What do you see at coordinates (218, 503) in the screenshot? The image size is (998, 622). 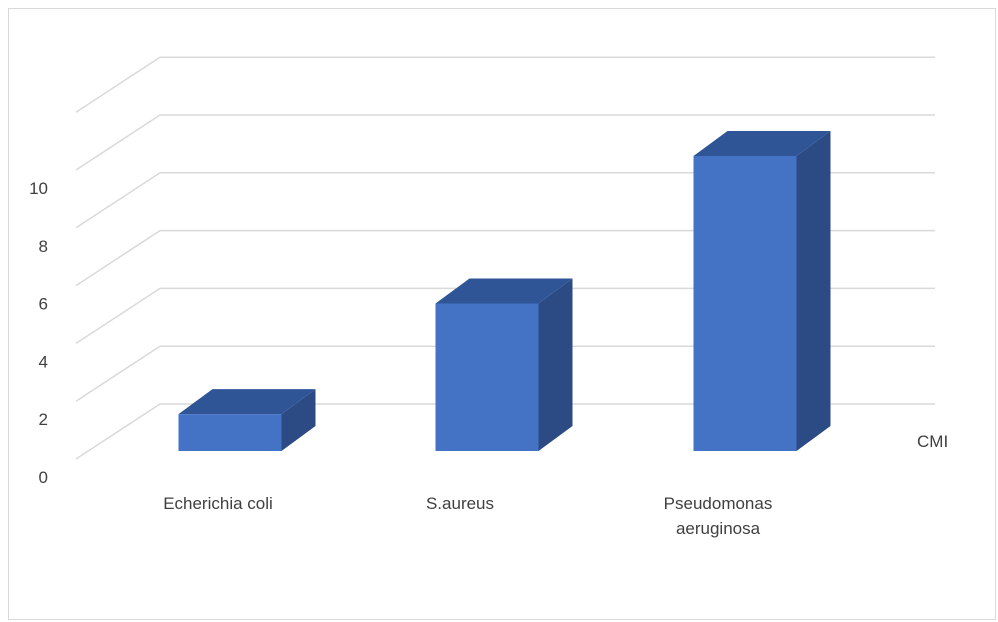 I see `x-tick-label: Echerichia coli` at bounding box center [218, 503].